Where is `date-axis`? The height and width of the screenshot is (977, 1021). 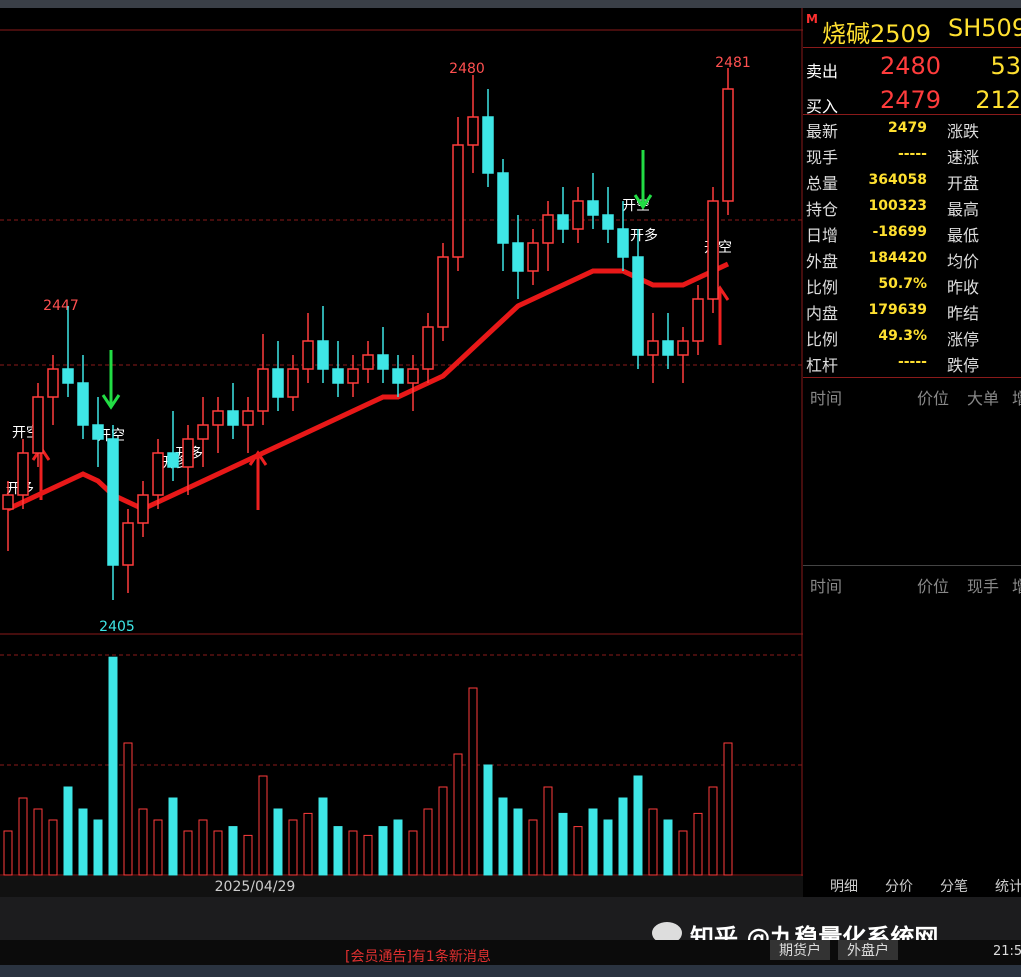
date-axis is located at coordinates (401, 886).